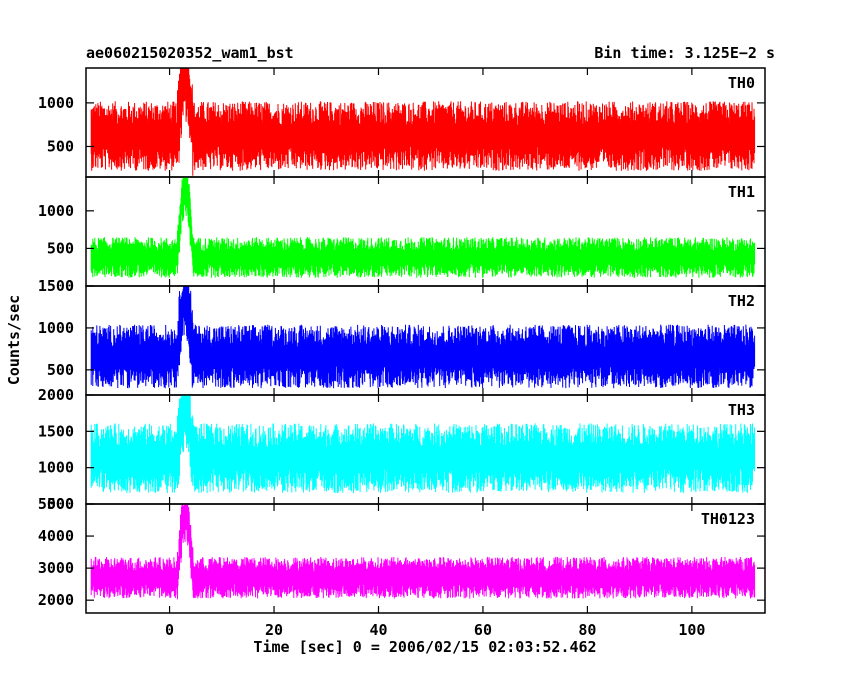 The image size is (850, 680). I want to click on x-axis-label: Time [sec] 0 = 2006/02/15 02:03:52.462, so click(425, 647).